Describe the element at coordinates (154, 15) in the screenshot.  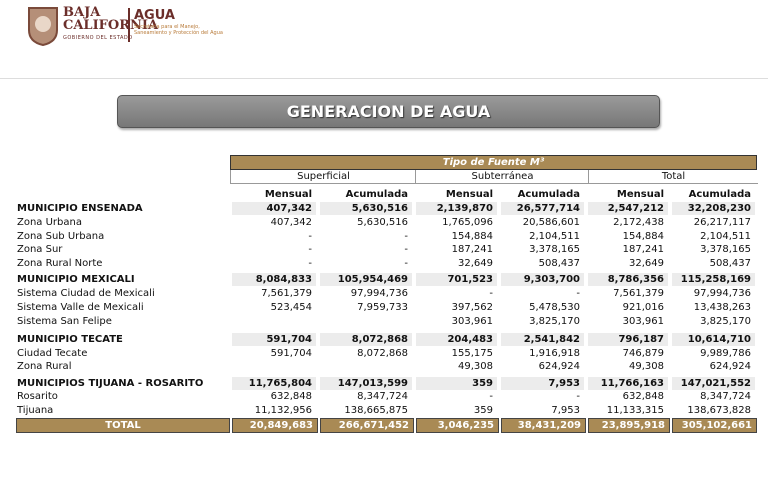
I see `agency: AGUA` at that location.